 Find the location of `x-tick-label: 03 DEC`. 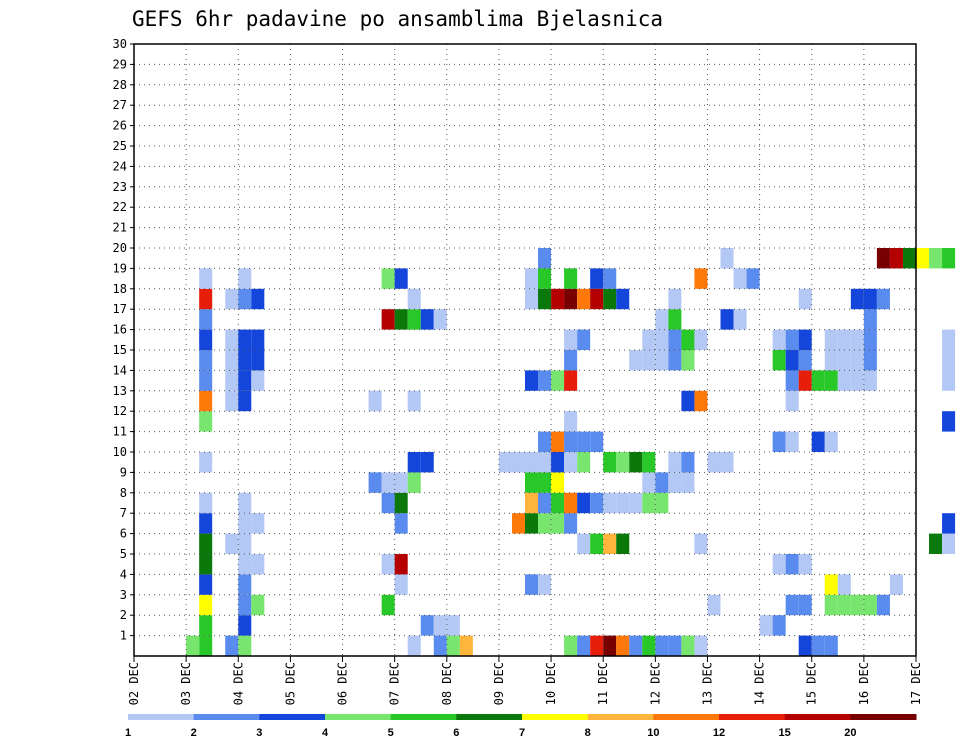

x-tick-label: 03 DEC is located at coordinates (186, 683).